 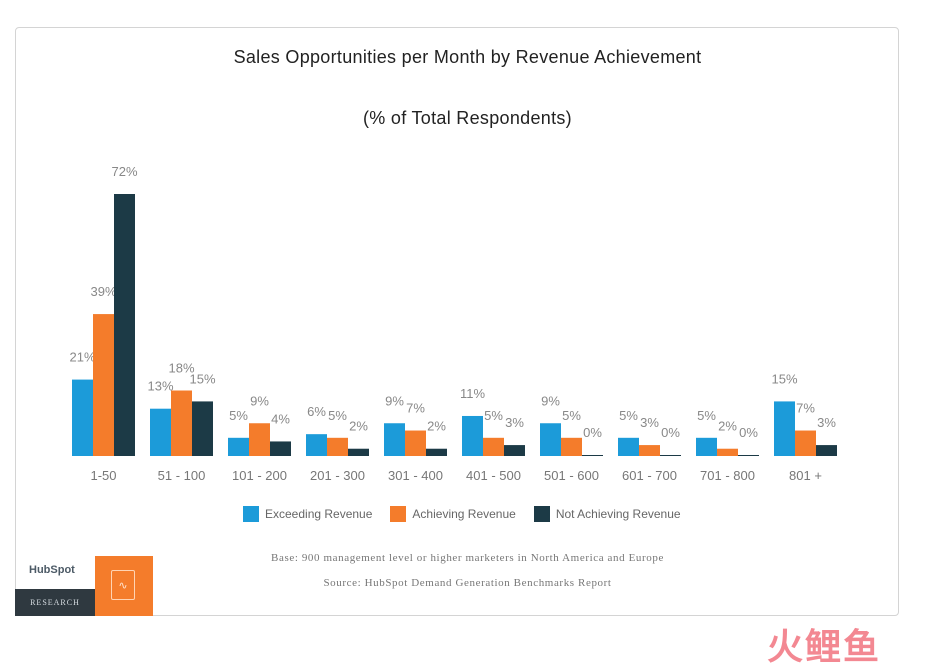 What do you see at coordinates (182, 475) in the screenshot?
I see `x-tick-label-51-100: 51 - 100` at bounding box center [182, 475].